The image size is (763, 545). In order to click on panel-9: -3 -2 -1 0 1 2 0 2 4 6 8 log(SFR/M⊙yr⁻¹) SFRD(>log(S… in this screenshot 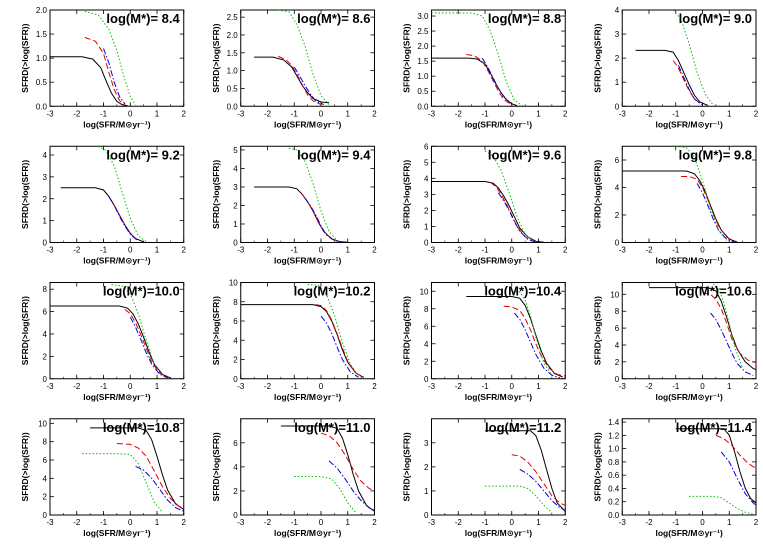, I will do `click(103, 342)`.